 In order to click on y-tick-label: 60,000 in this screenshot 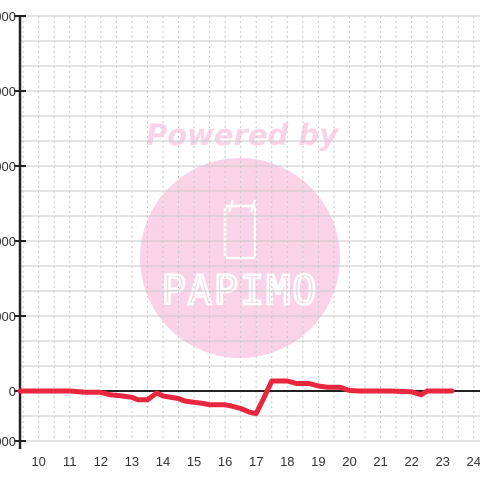, I will do `click(8, 241)`.